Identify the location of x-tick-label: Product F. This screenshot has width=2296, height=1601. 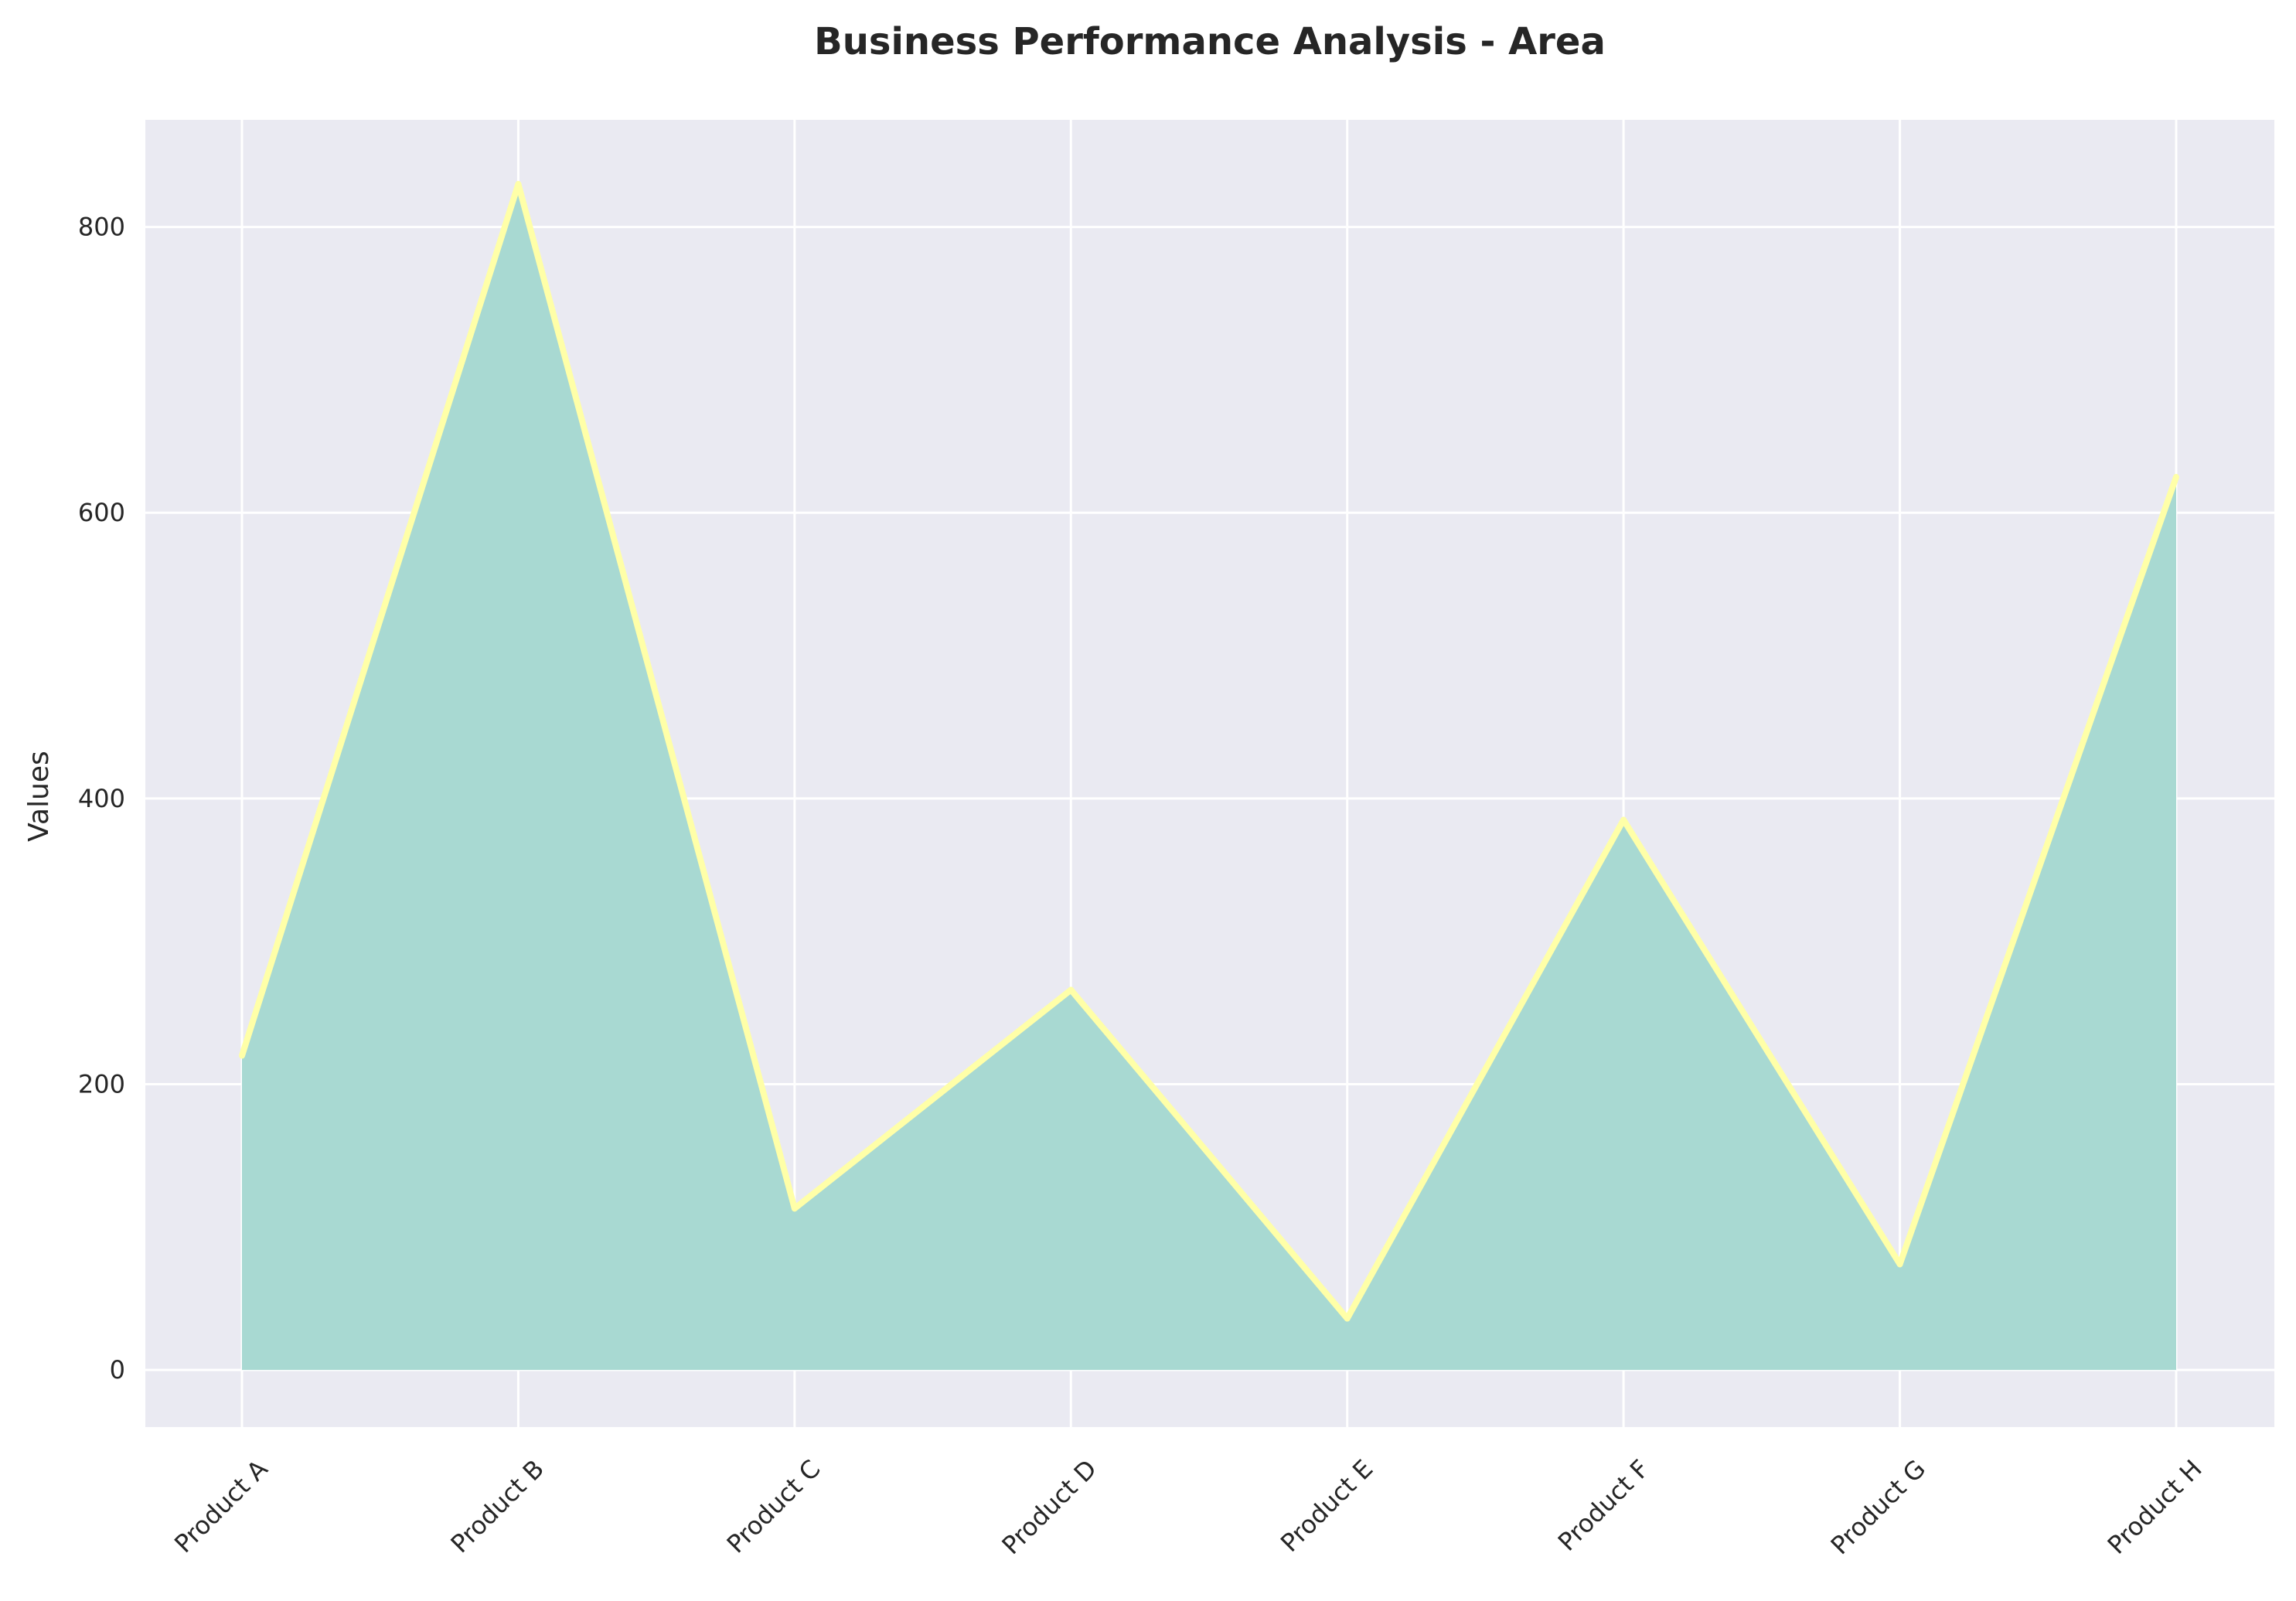
(1603, 1505).